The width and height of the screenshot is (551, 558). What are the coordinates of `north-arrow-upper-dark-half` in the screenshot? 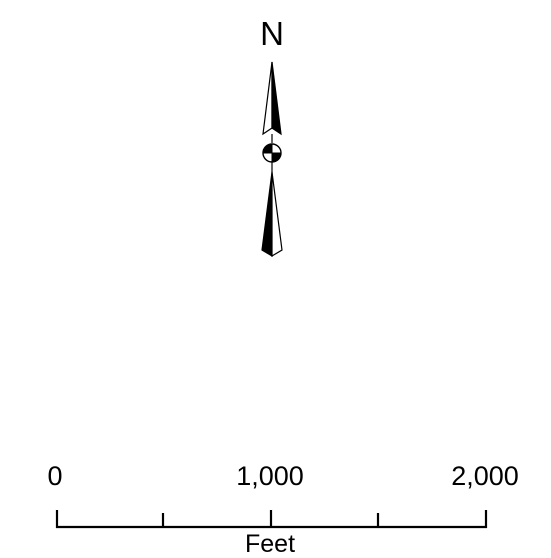 It's located at (276, 98).